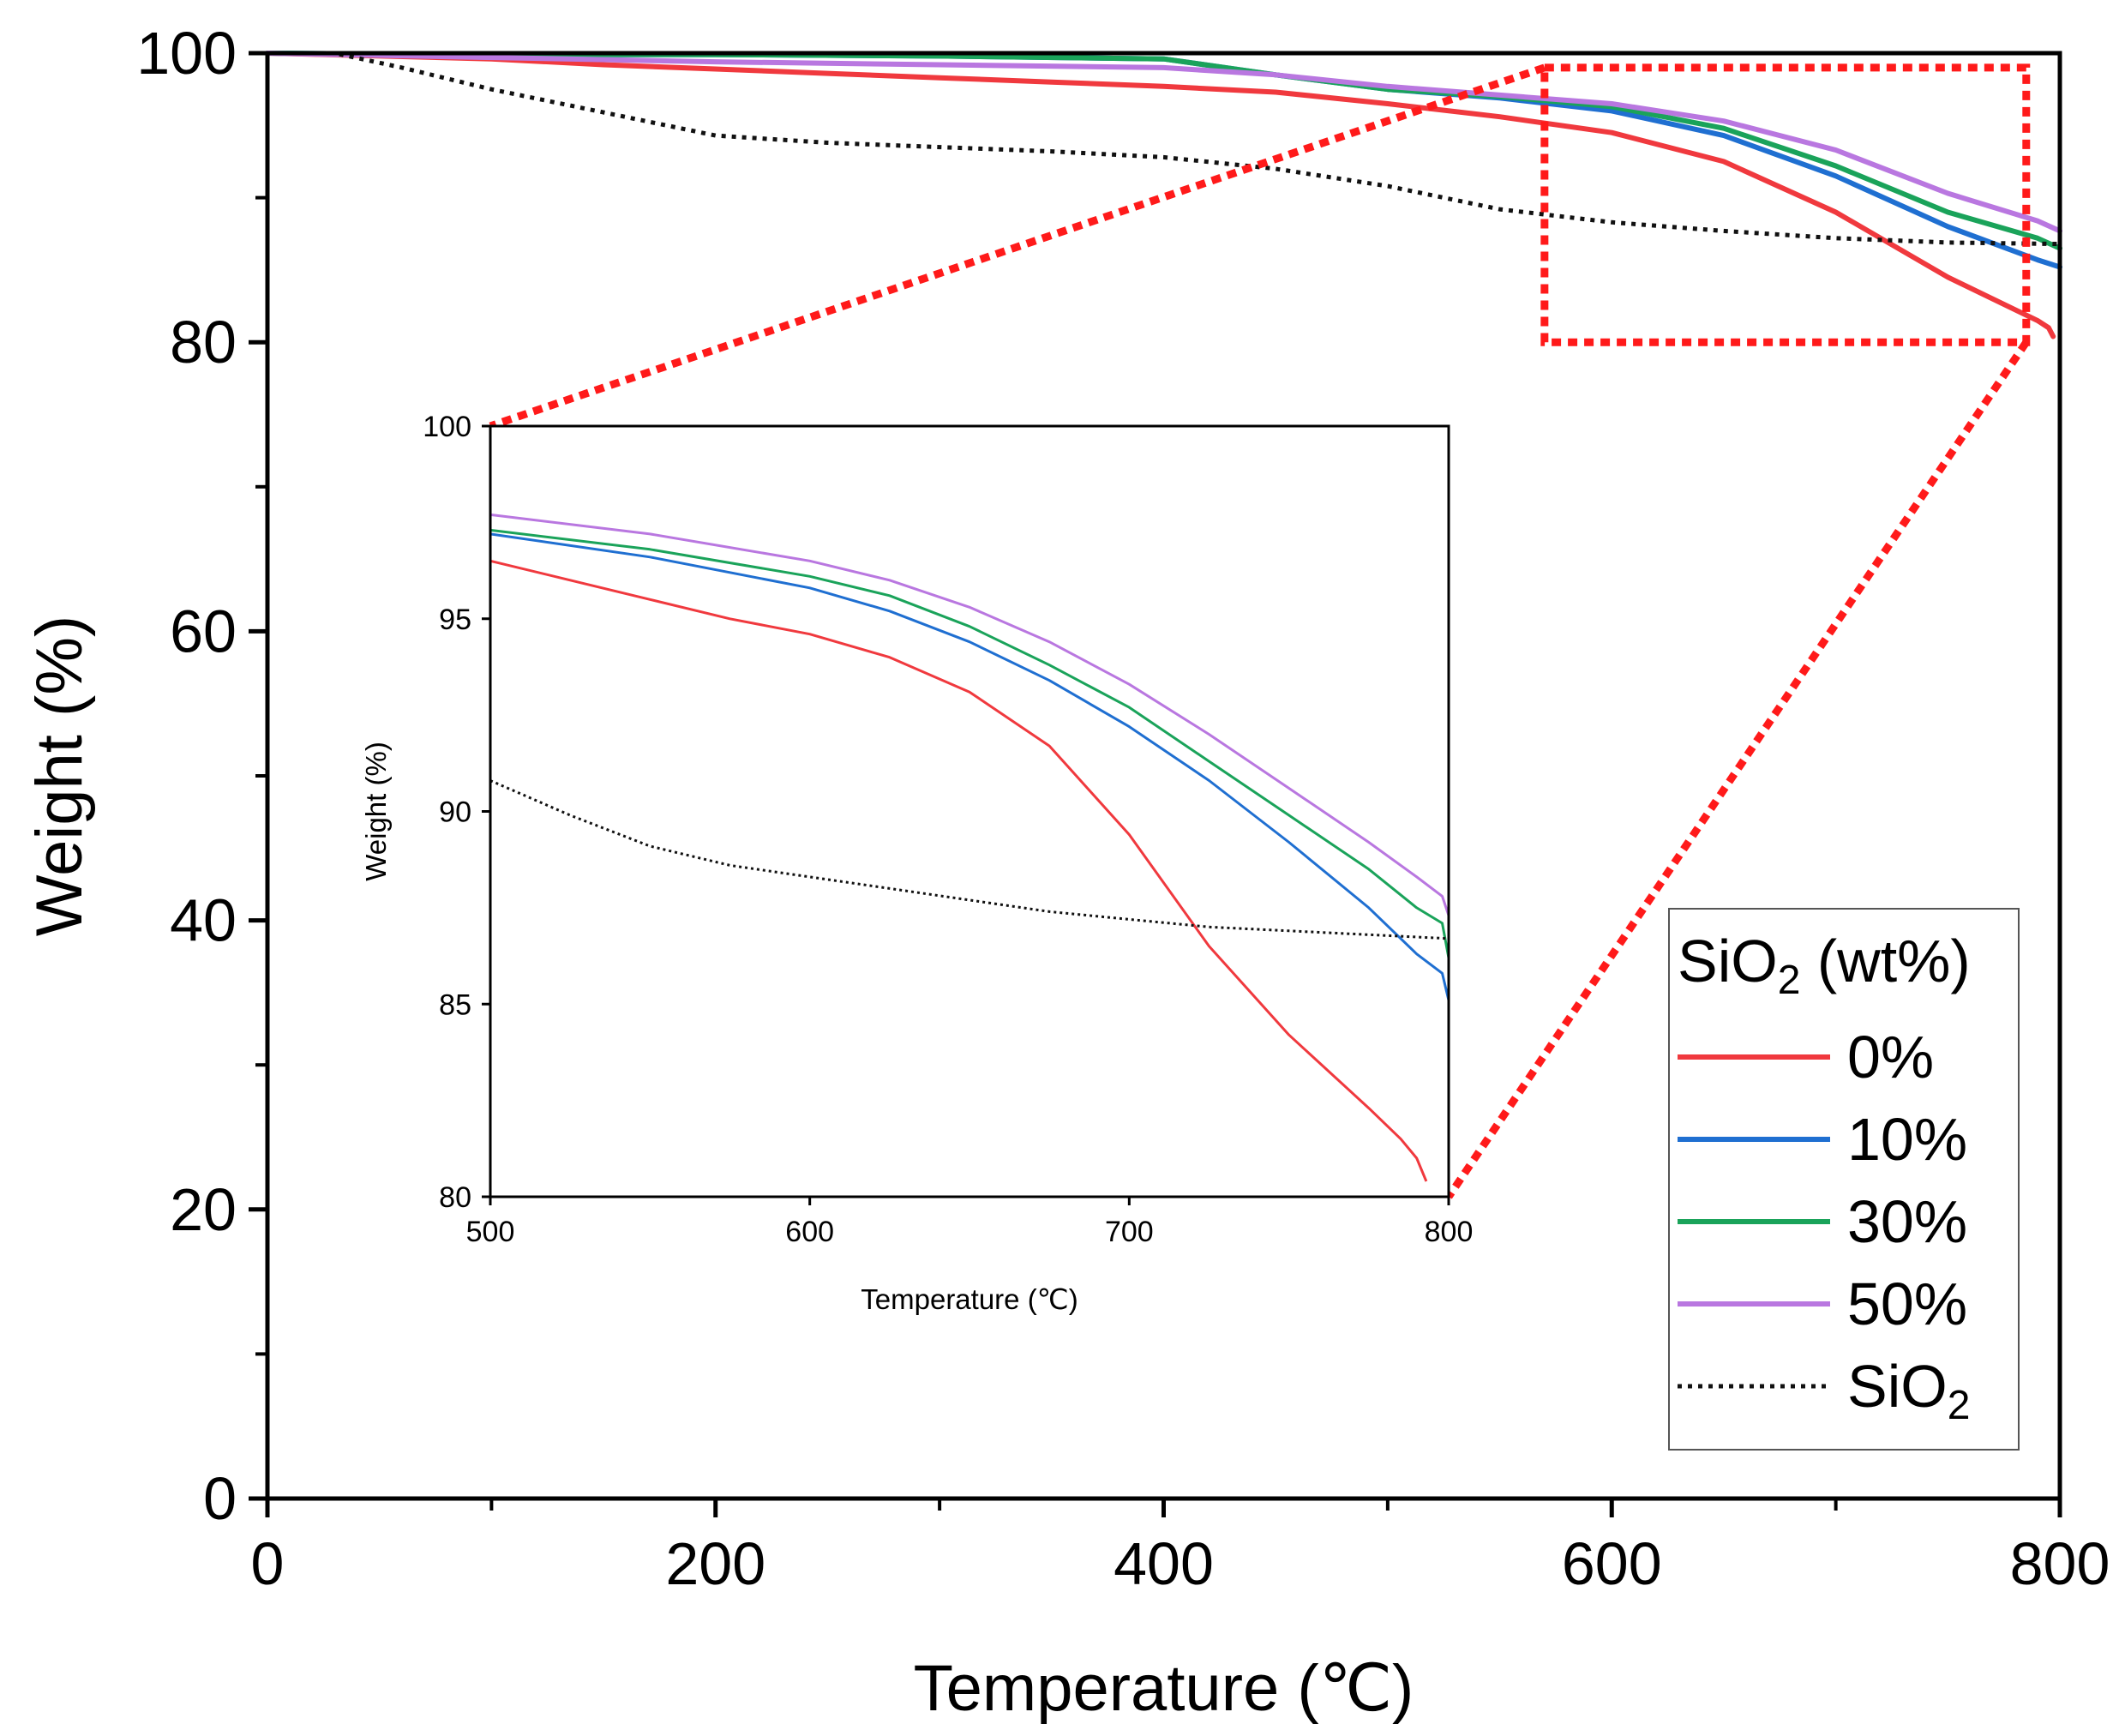 The height and width of the screenshot is (1736, 2125). What do you see at coordinates (491, 1232) in the screenshot?
I see `inset-x-tick-label: 500` at bounding box center [491, 1232].